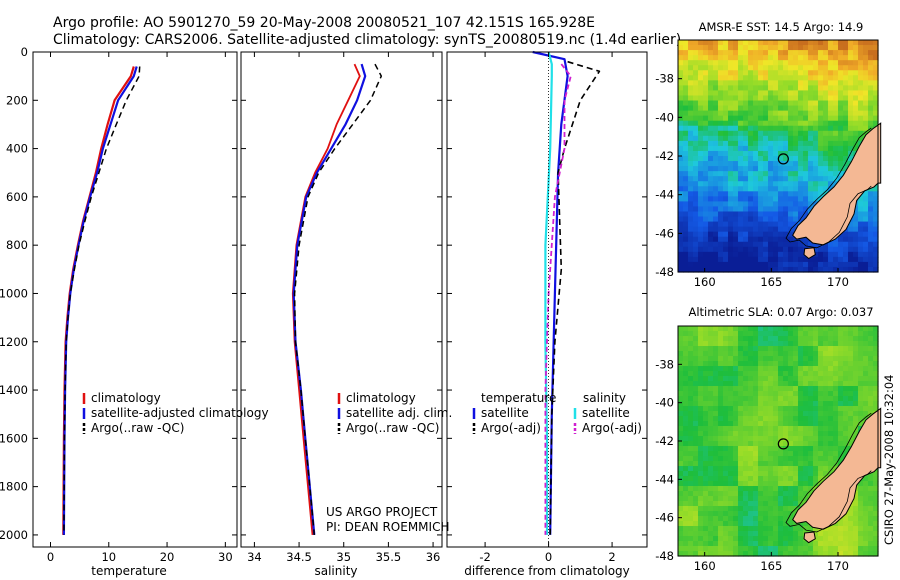 The image size is (900, 580). What do you see at coordinates (14, 535) in the screenshot?
I see `temperature-ytick-label: 2000` at bounding box center [14, 535].